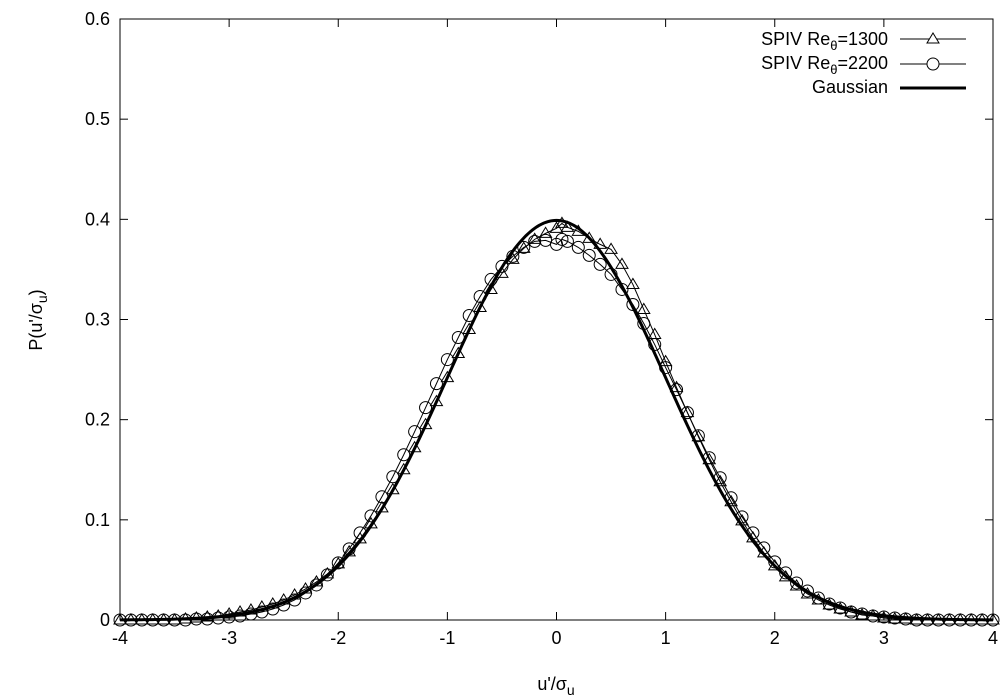  What do you see at coordinates (97, 119) in the screenshot?
I see `y-tick-label: 0.5` at bounding box center [97, 119].